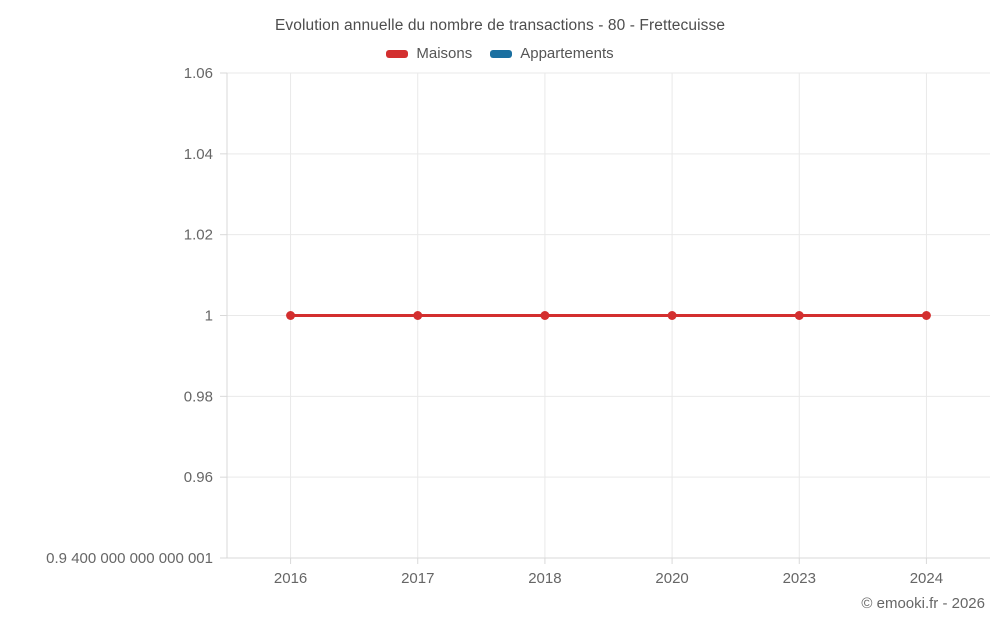  Describe the element at coordinates (129, 558) in the screenshot. I see `y-axis-label: 0.9 400 000 000 000 001` at that location.